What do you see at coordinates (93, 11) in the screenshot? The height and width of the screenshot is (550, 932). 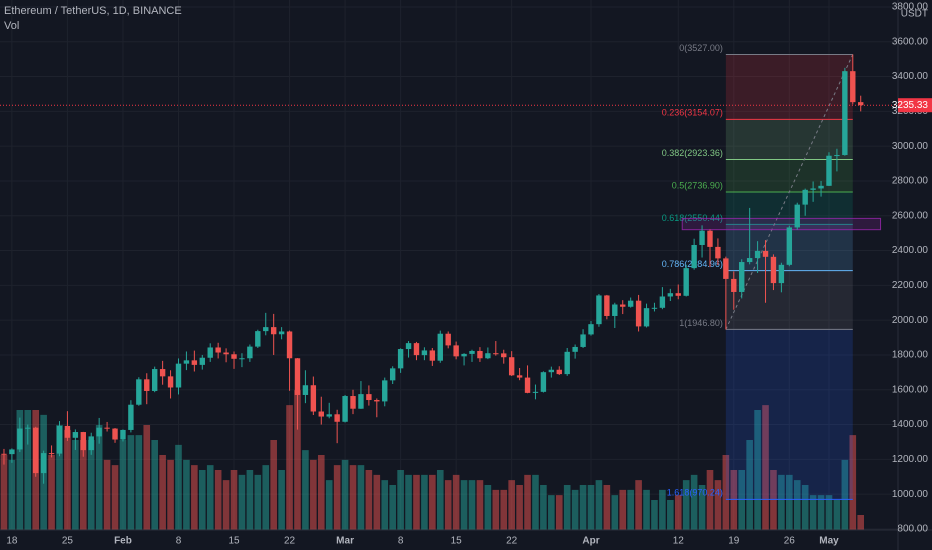 I see `symbol-title: Ethereum / TetherUS, 1D, BINANCE` at bounding box center [93, 11].